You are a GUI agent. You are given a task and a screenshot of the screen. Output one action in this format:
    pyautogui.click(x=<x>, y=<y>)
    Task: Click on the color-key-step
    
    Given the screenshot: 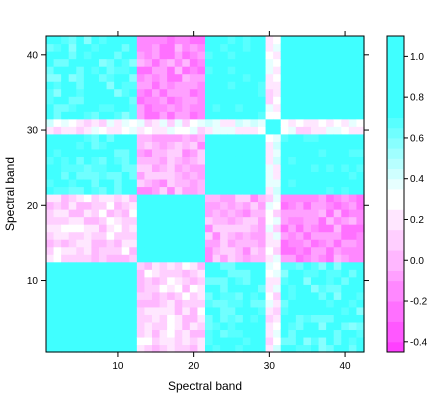 What is the action you would take?
    pyautogui.click(x=395, y=164)
    